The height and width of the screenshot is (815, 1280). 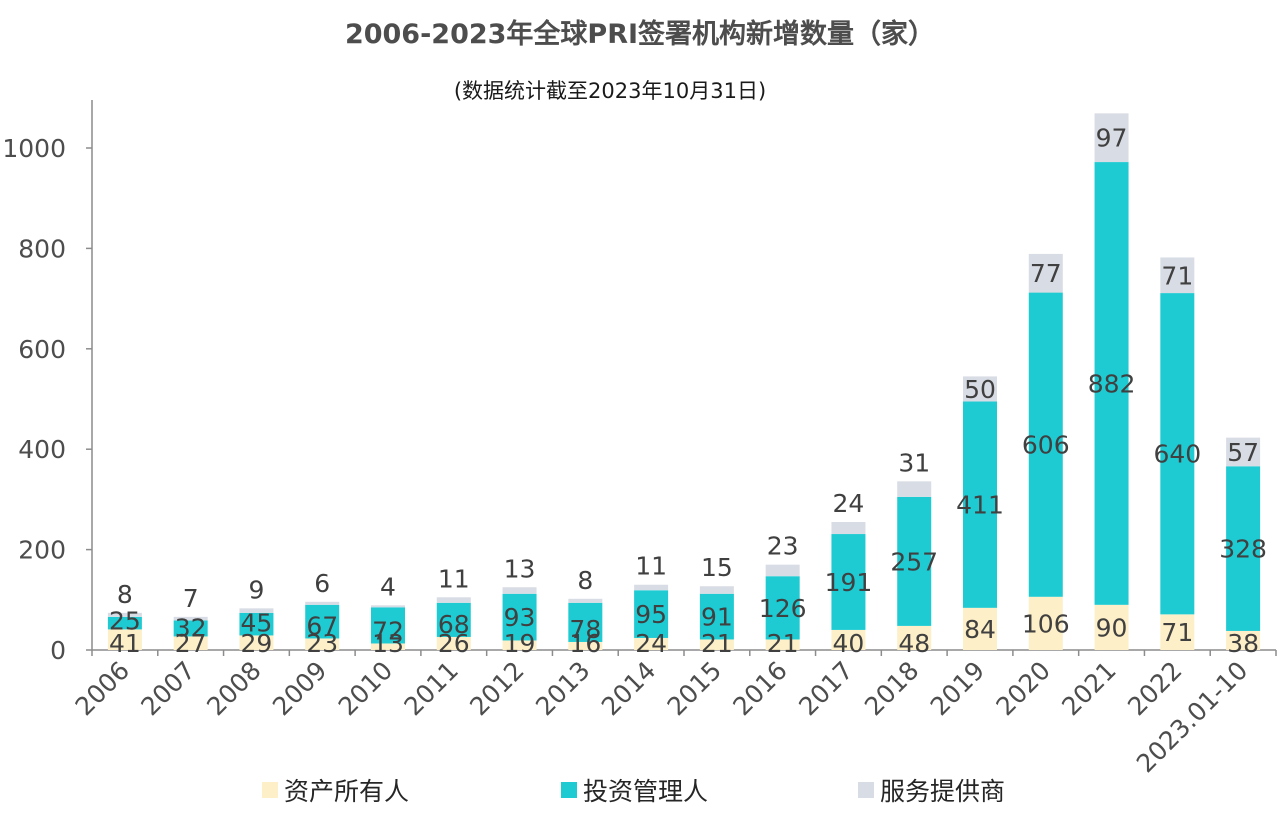 I want to click on data-label-investment-manager: 411, so click(x=980, y=505).